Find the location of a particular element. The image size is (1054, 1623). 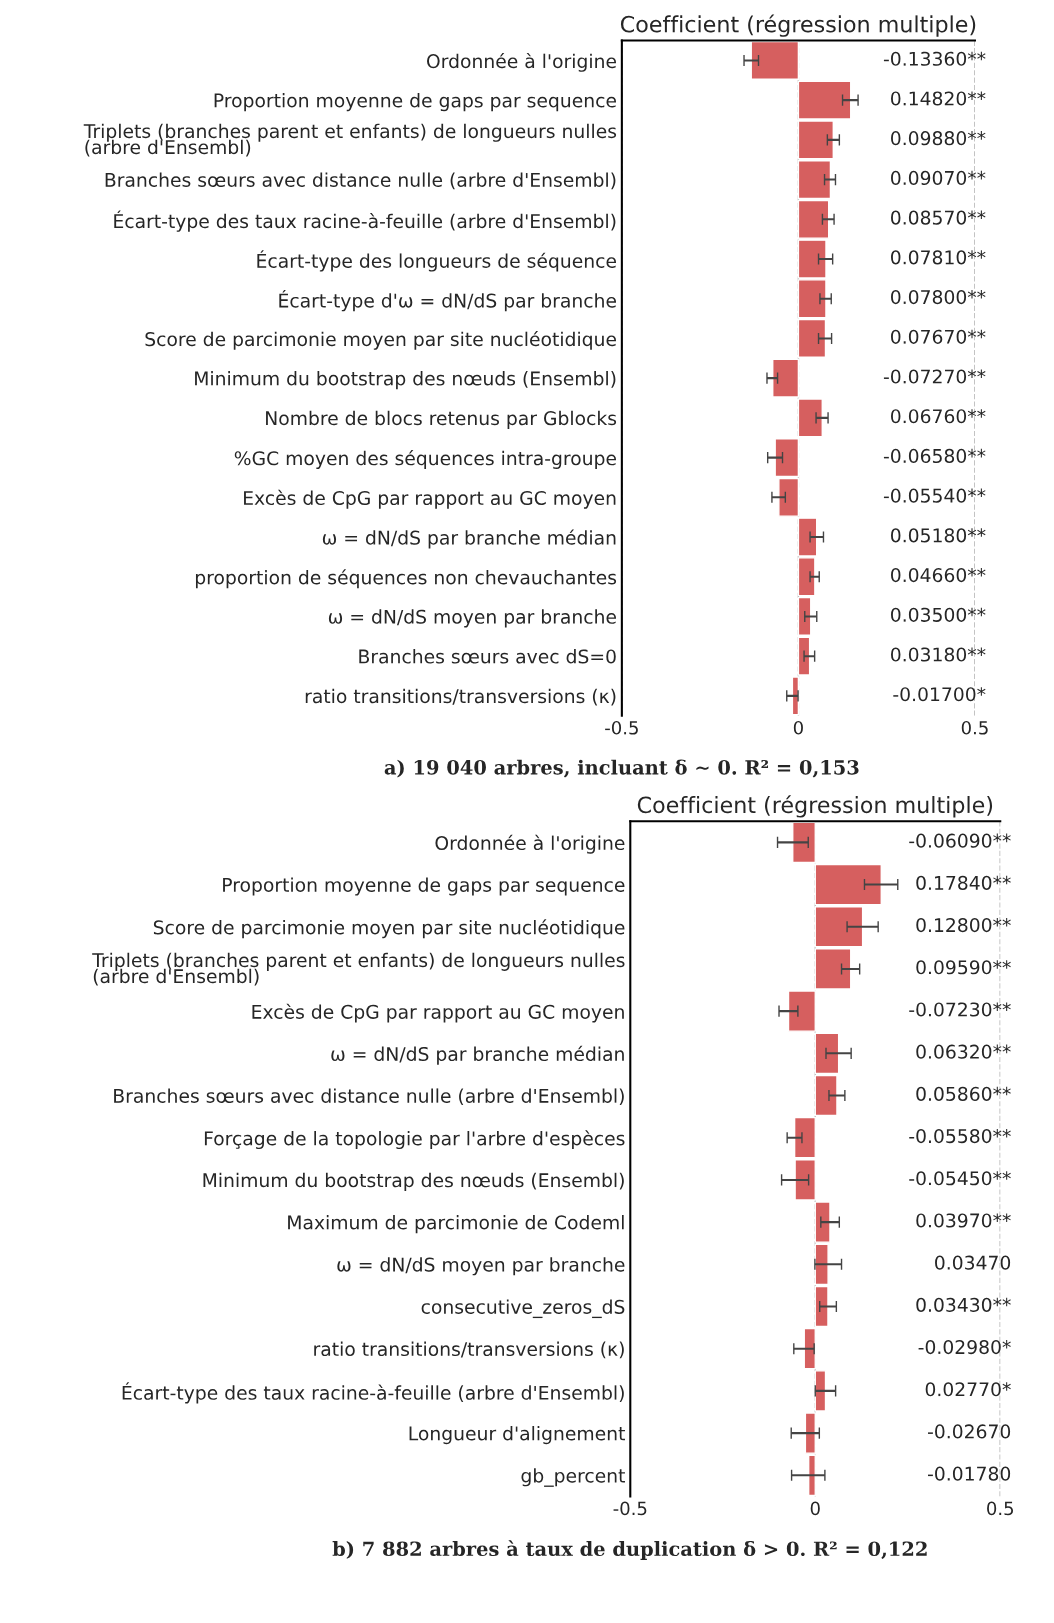

data-label: 0.03180** is located at coordinates (938, 654).